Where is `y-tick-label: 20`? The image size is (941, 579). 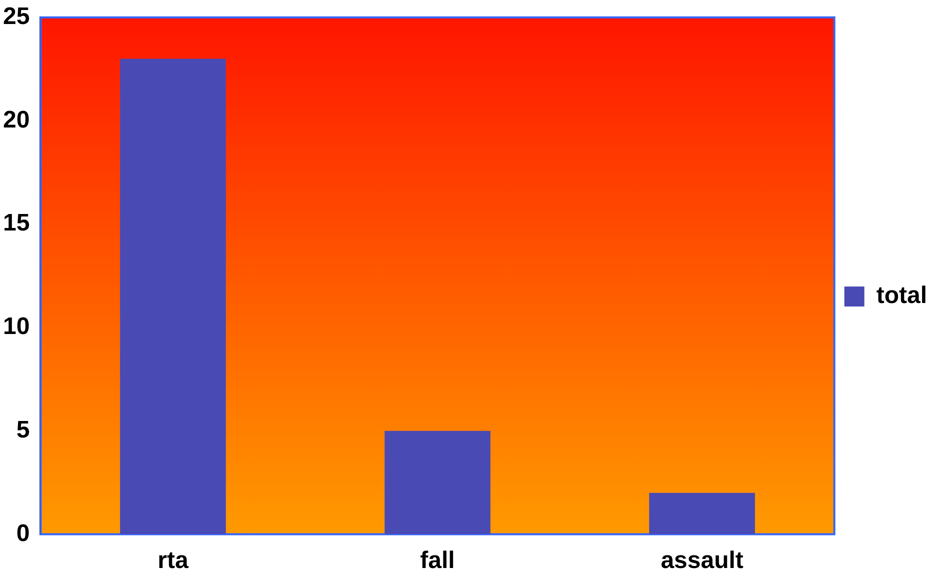 y-tick-label: 20 is located at coordinates (16, 120).